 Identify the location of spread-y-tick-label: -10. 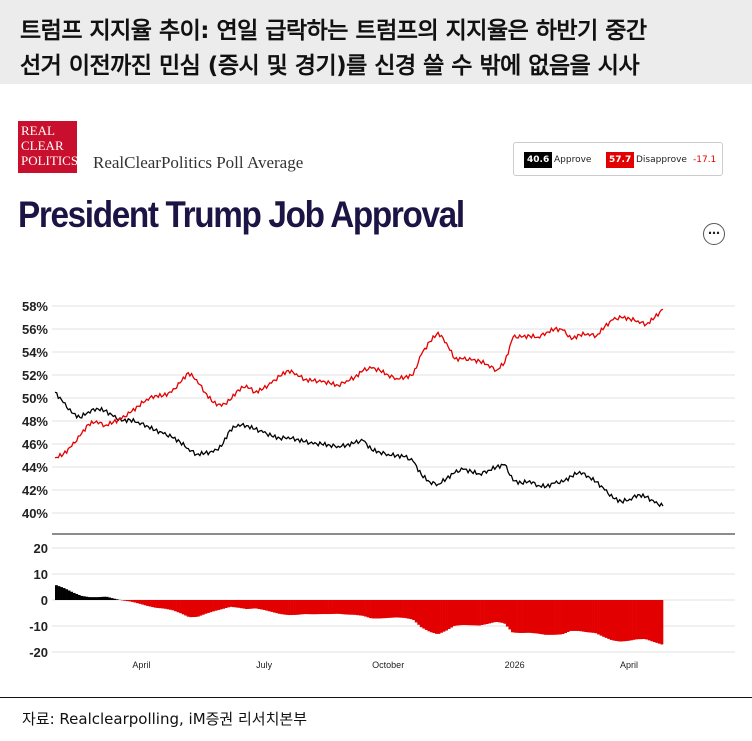
(38, 626).